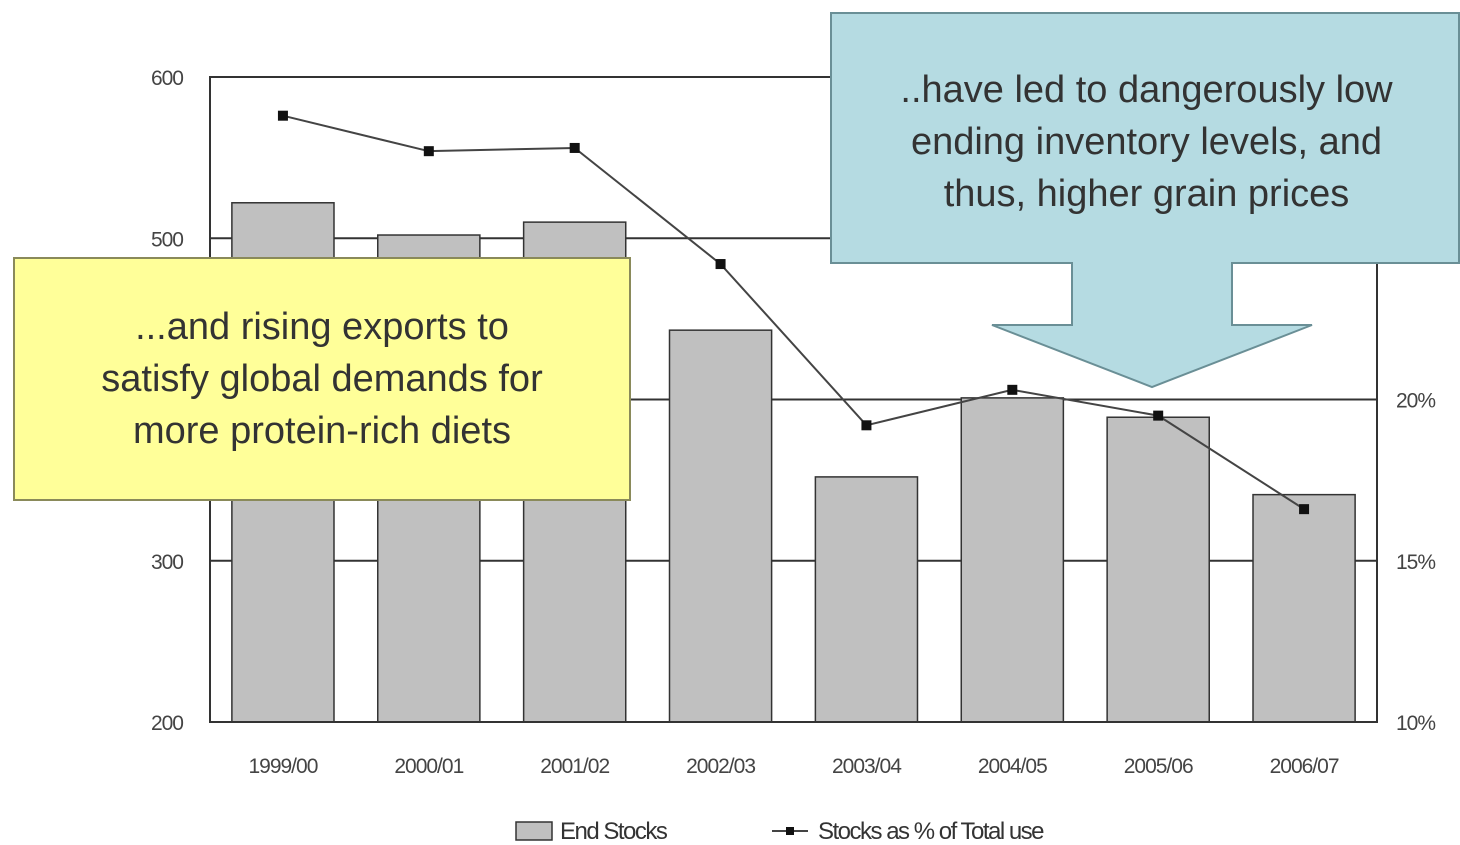 This screenshot has width=1460, height=845. Describe the element at coordinates (574, 766) in the screenshot. I see `x-tick: 2001/02` at that location.